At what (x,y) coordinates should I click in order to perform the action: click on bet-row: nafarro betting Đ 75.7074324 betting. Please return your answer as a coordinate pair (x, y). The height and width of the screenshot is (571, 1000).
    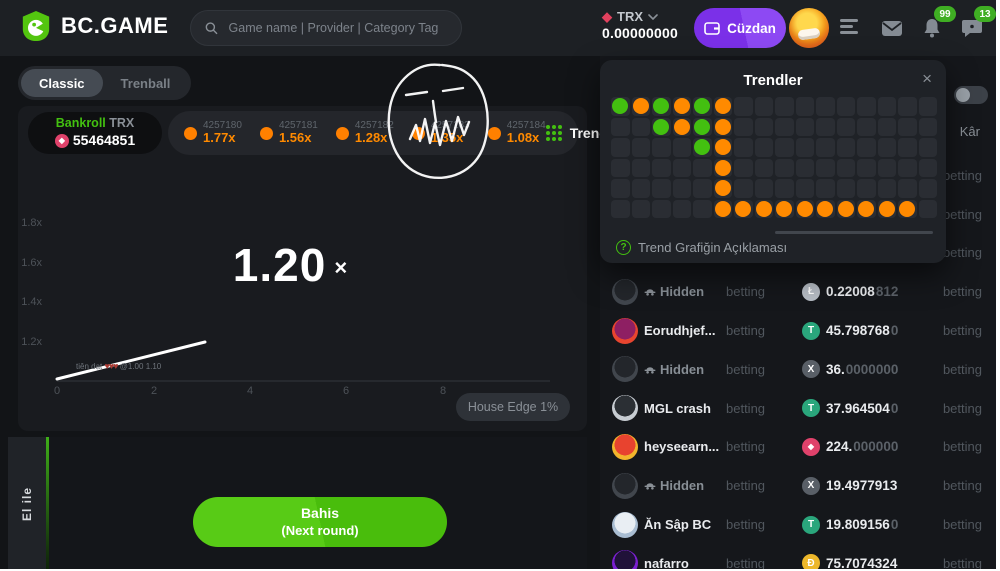
    Looking at the image, I should click on (798, 556).